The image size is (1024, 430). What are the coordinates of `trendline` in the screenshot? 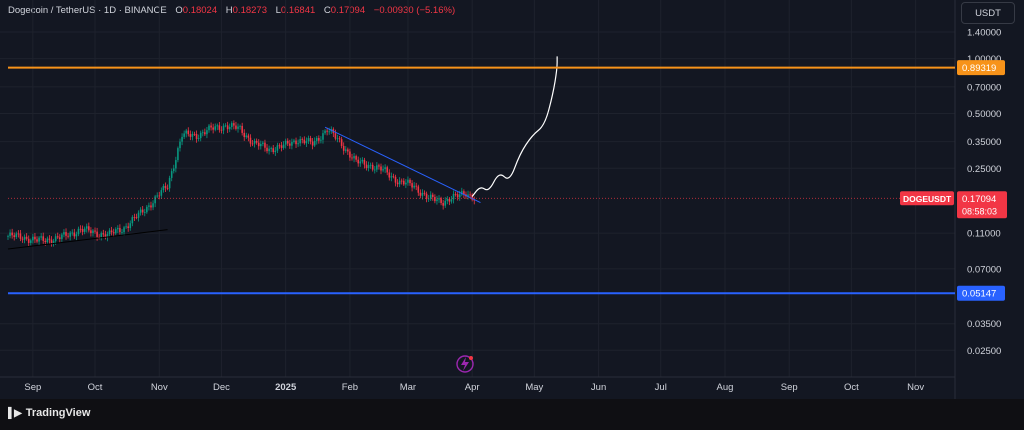 It's located at (402, 165).